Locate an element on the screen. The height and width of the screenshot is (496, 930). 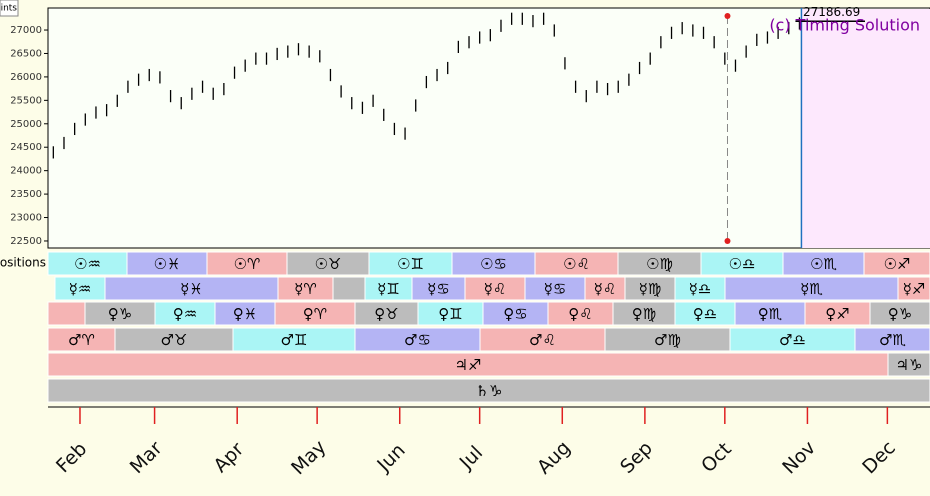
corner-box is located at coordinates (9, 8).